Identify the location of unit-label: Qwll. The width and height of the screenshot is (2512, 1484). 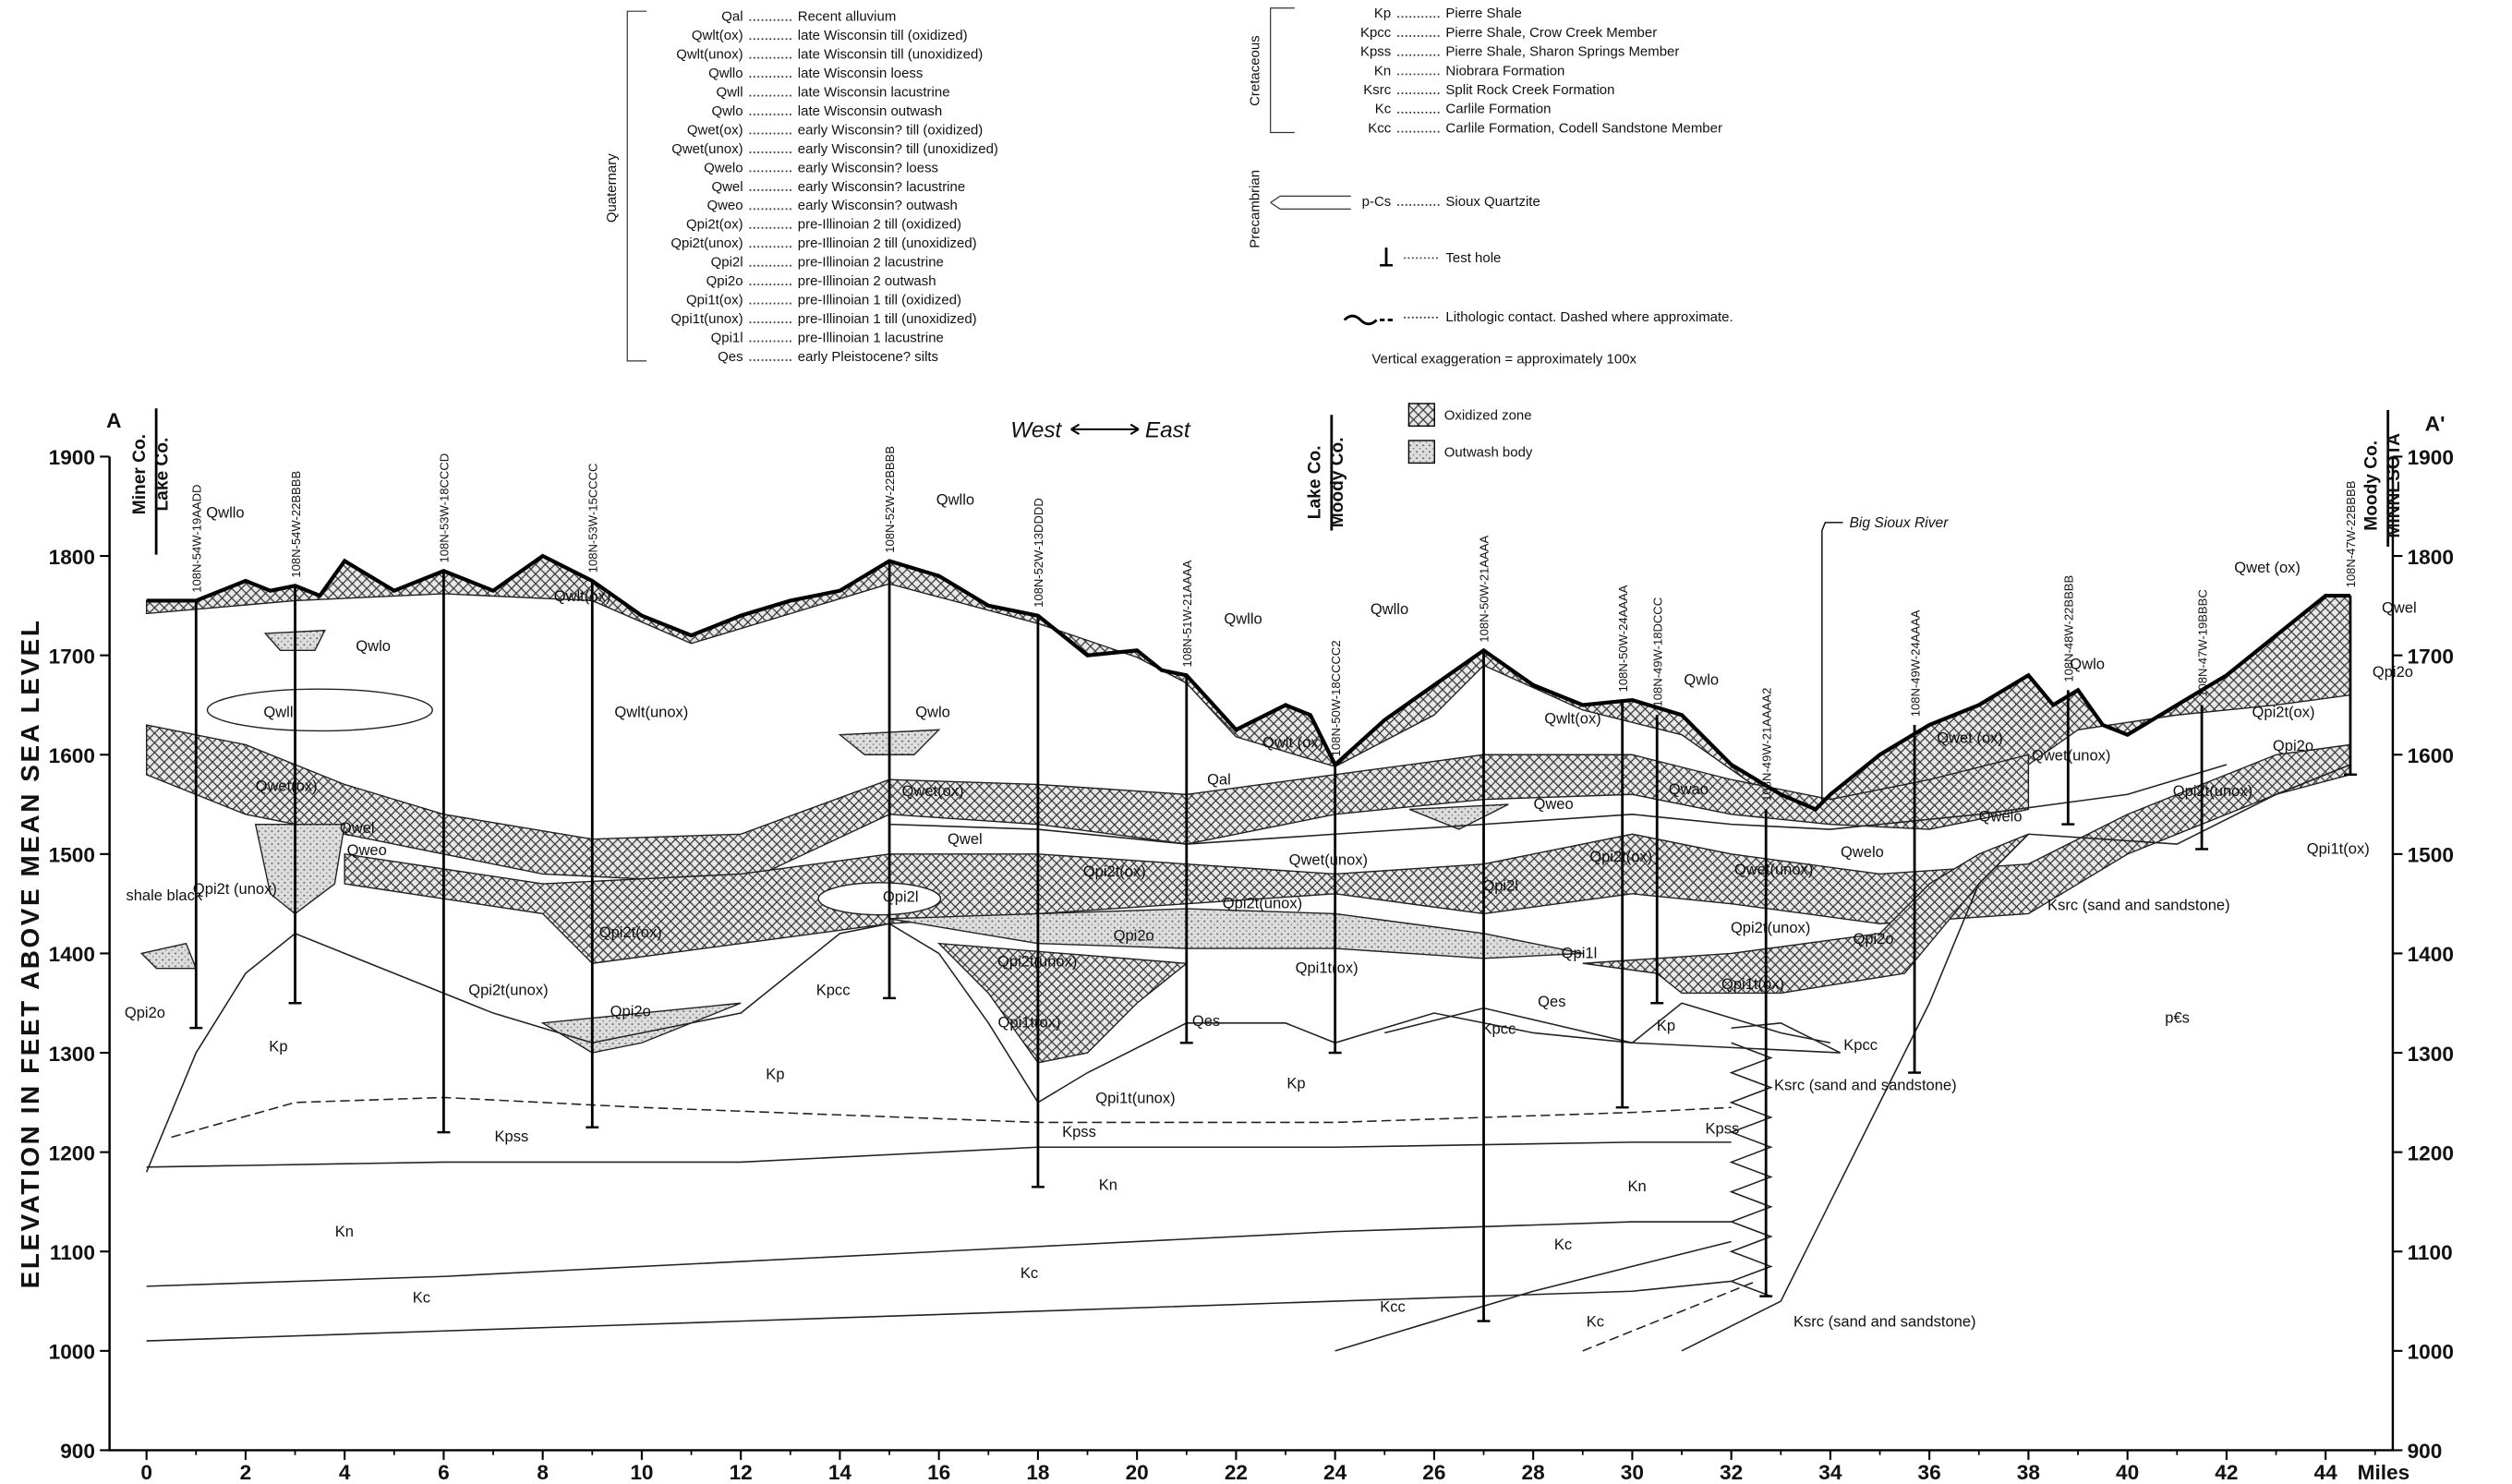
(278, 712).